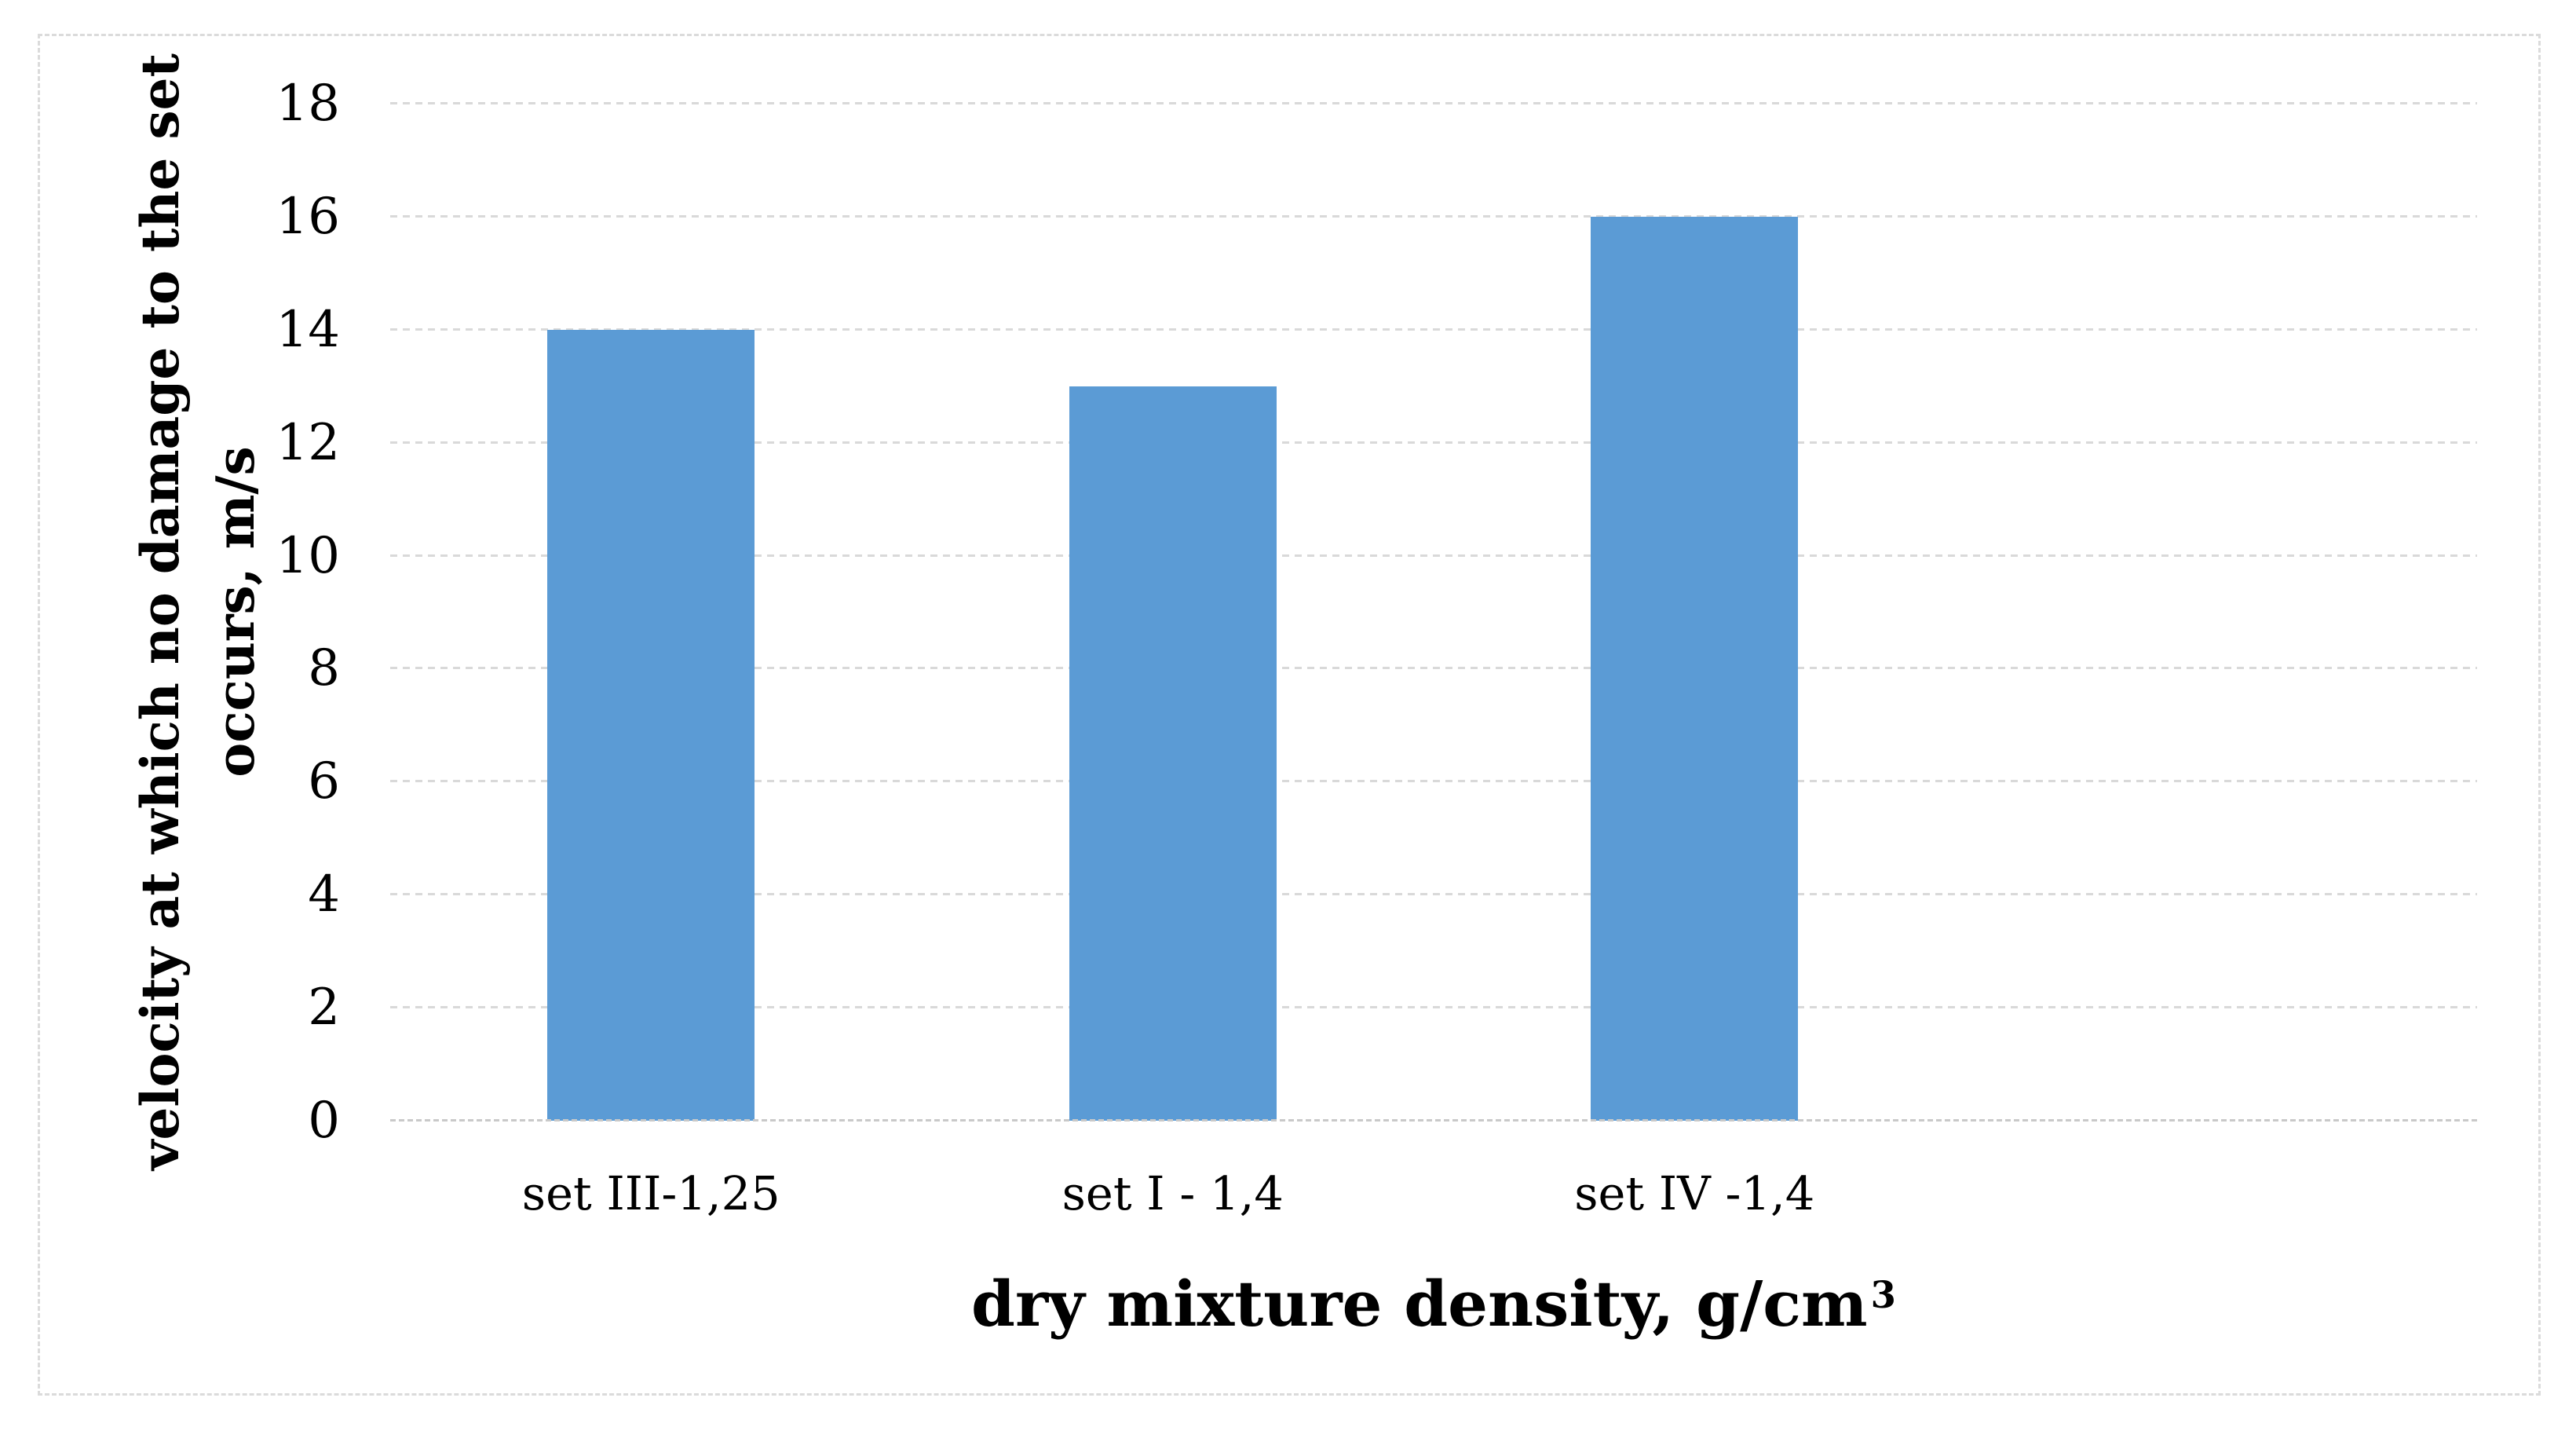 The height and width of the screenshot is (1438, 2576). Describe the element at coordinates (308, 329) in the screenshot. I see `y-tick-label: 14` at that location.